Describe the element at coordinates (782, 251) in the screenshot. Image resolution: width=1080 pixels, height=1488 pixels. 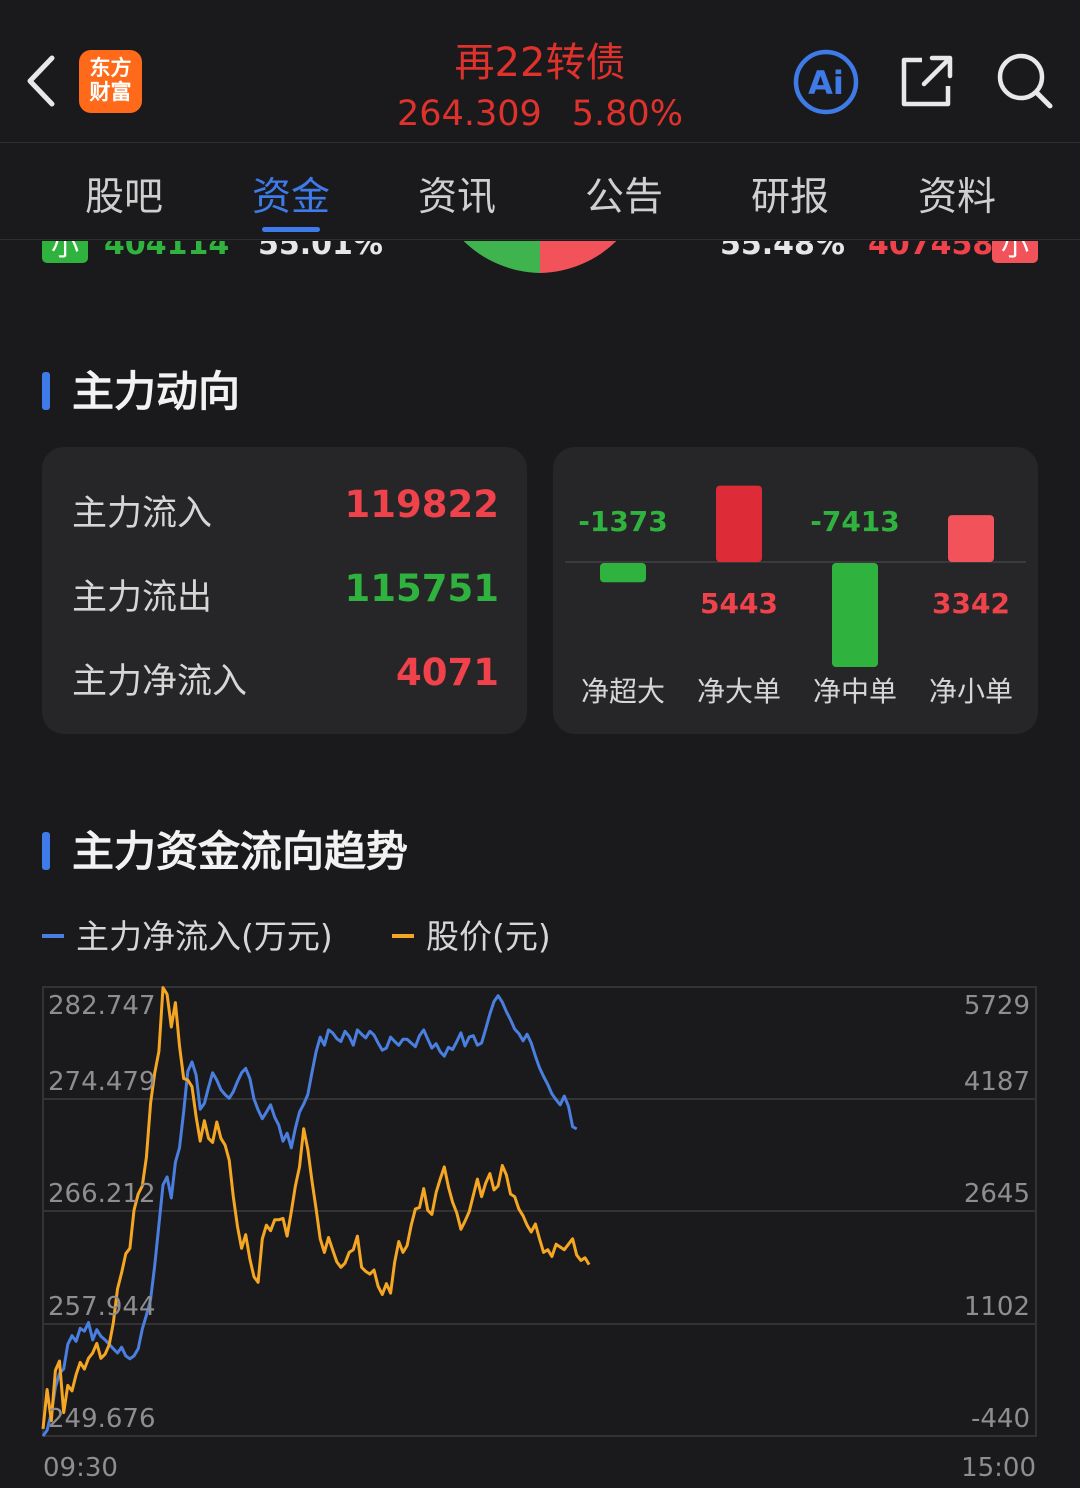
I see `small-order-pct-right: 55.48%` at that location.